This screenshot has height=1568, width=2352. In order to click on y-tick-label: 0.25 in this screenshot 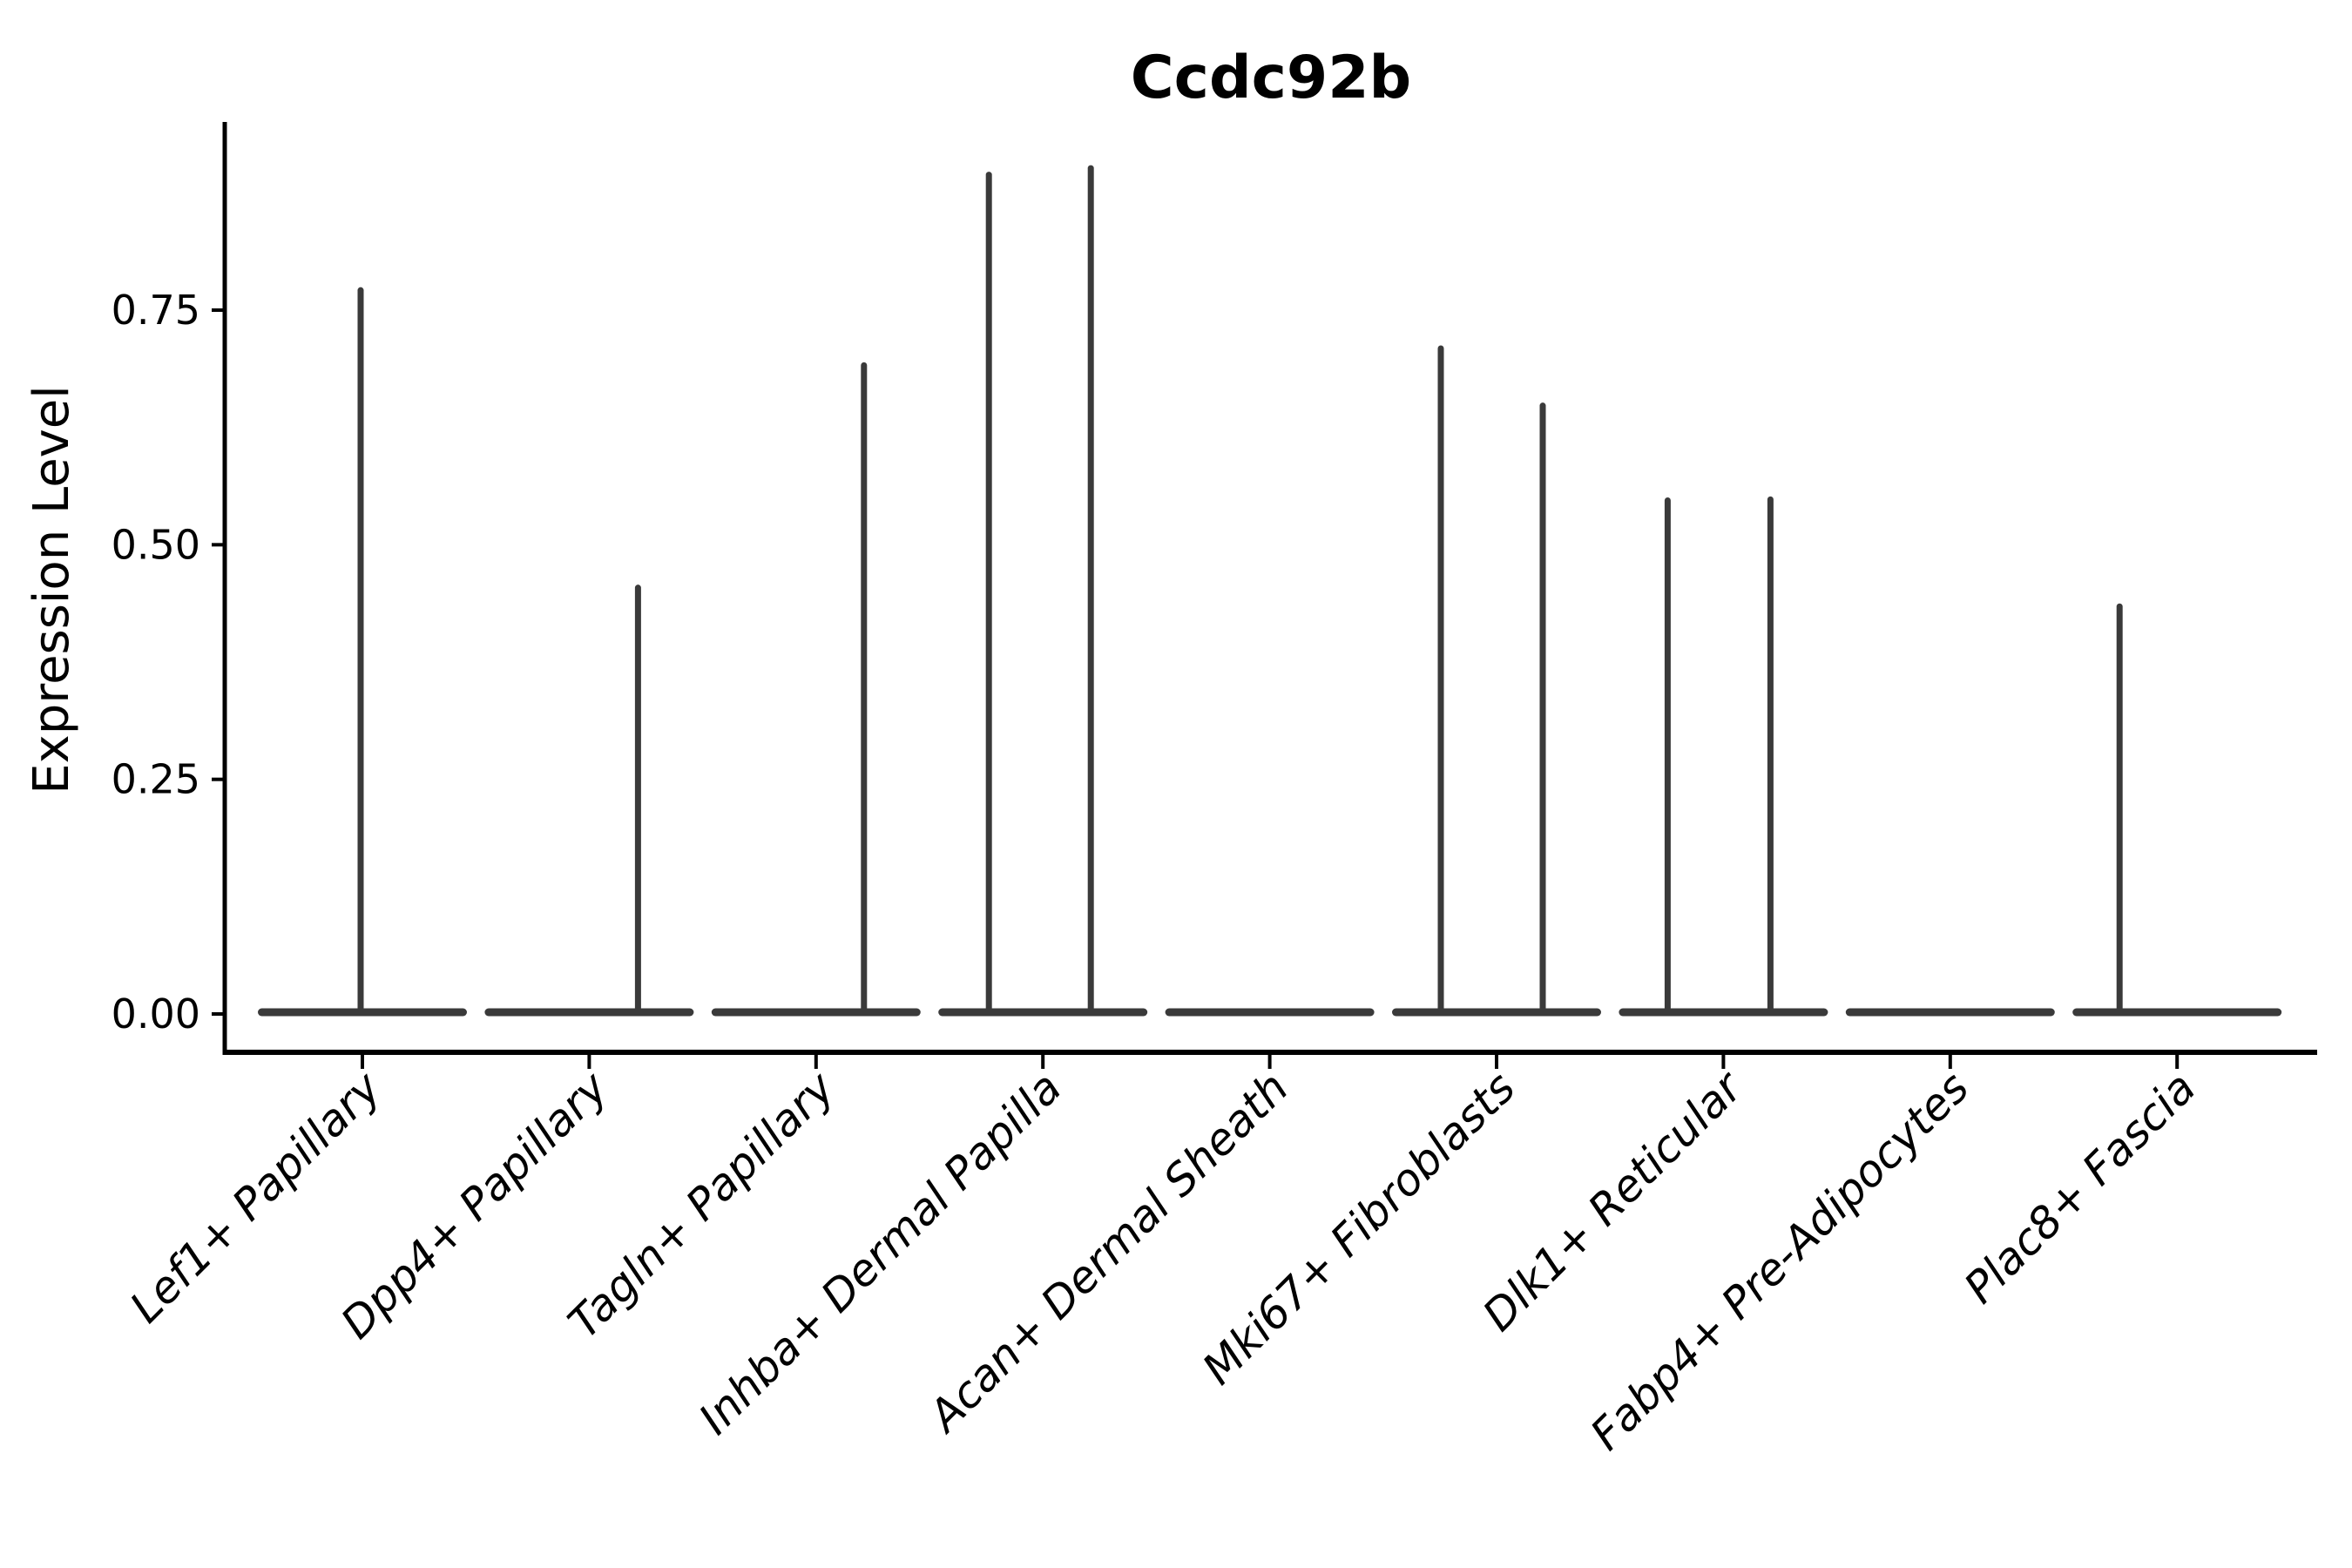, I will do `click(156, 780)`.